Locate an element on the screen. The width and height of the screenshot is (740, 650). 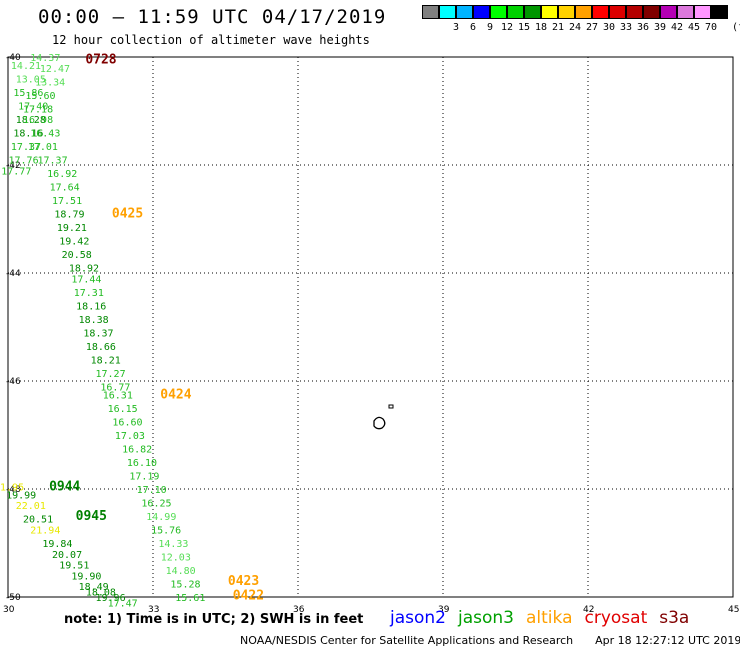
lon-label: 33 is located at coordinates (153, 610).